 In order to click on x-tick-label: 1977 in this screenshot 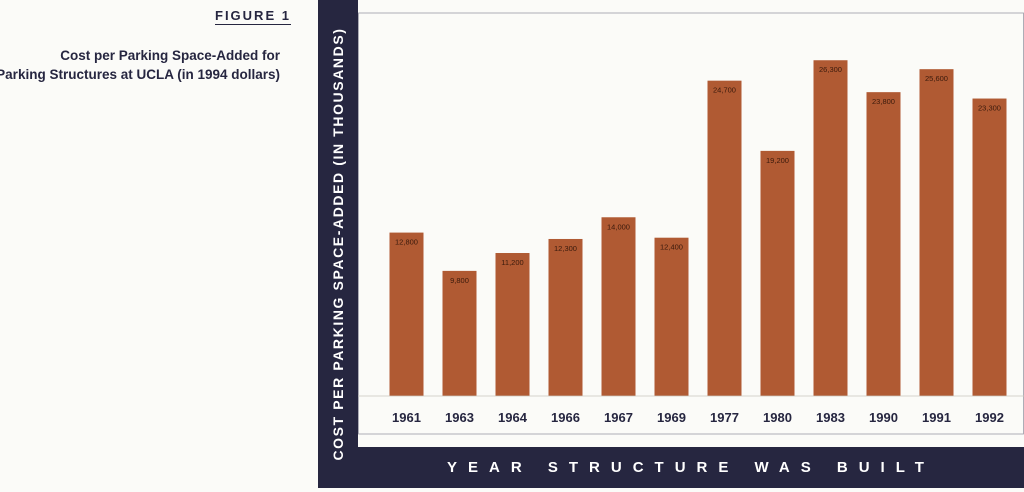, I will do `click(724, 417)`.